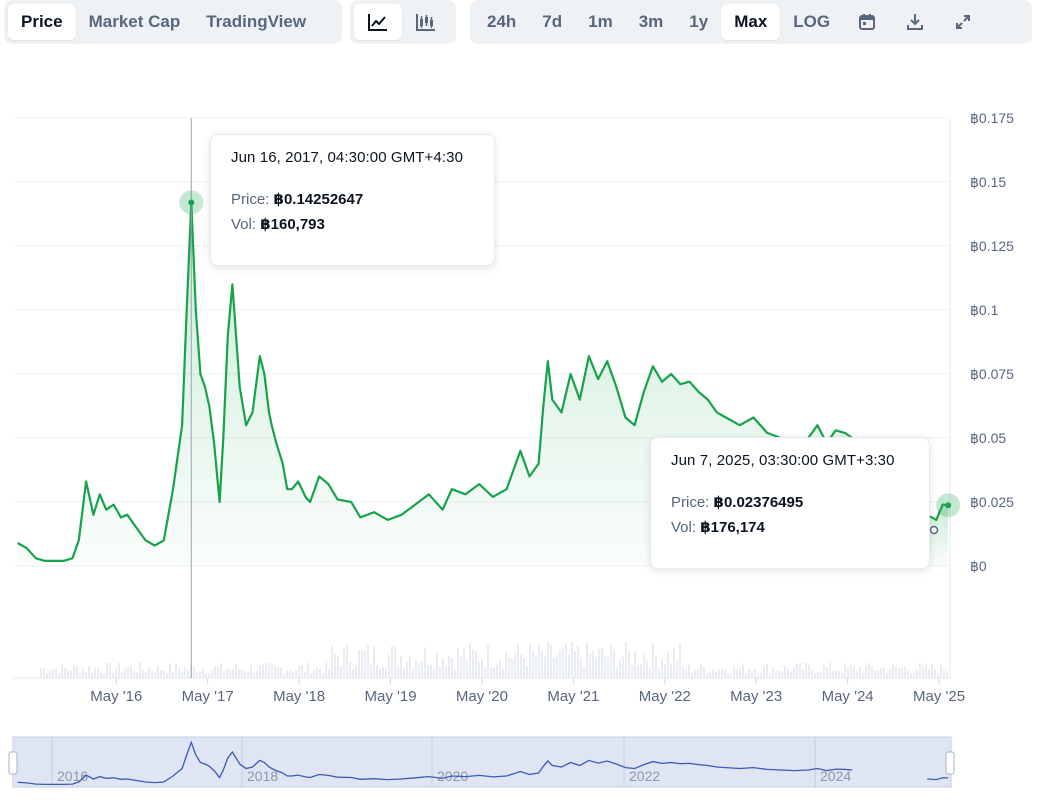 This screenshot has height=808, width=1044. I want to click on download-button, so click(915, 22).